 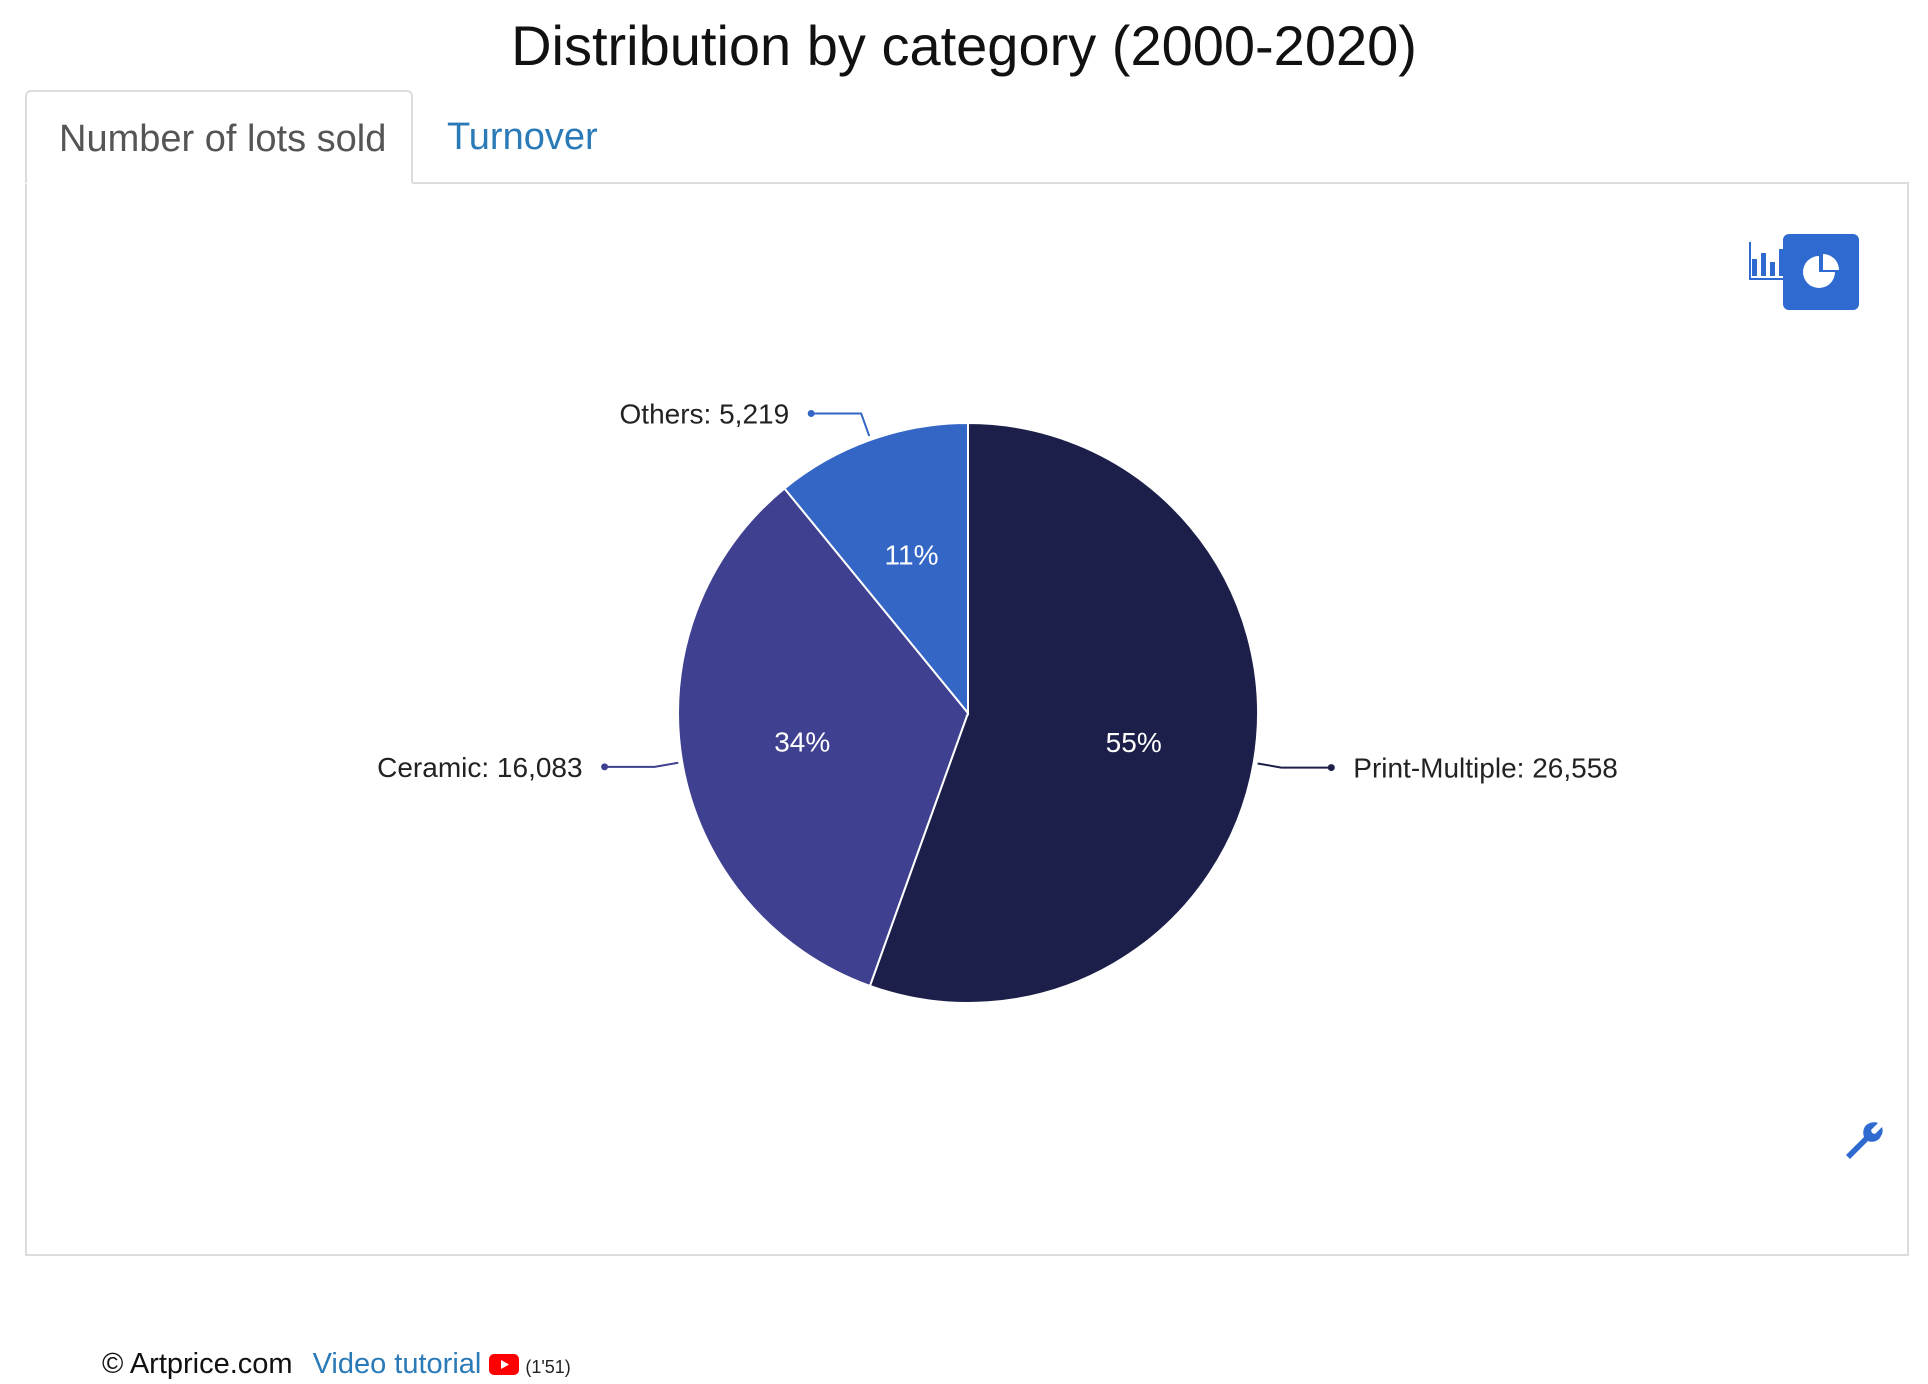 I want to click on slice-label-ceramic: Ceramic: 16,083, so click(x=479, y=767).